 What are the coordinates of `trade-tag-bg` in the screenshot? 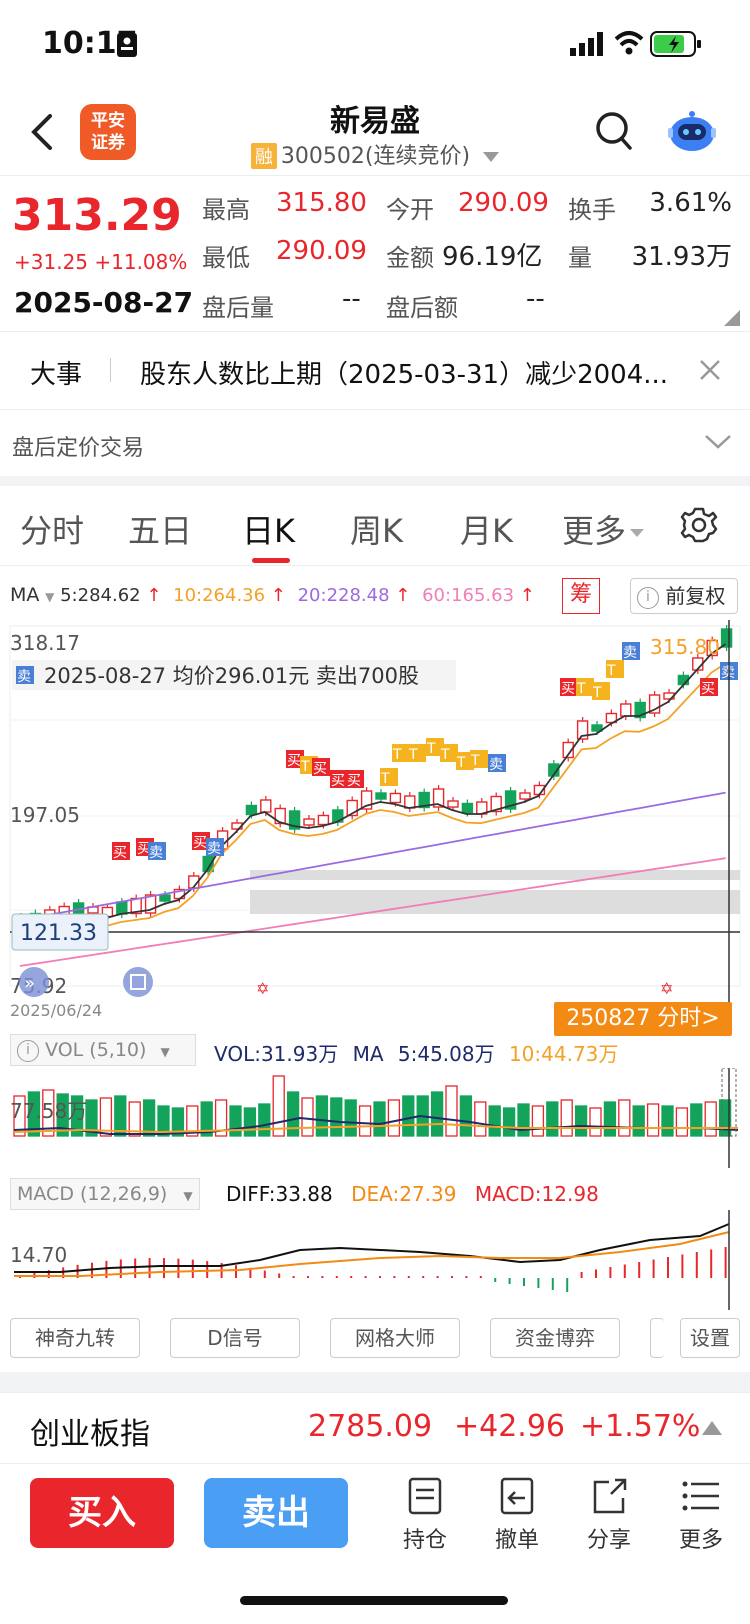 It's located at (389, 777).